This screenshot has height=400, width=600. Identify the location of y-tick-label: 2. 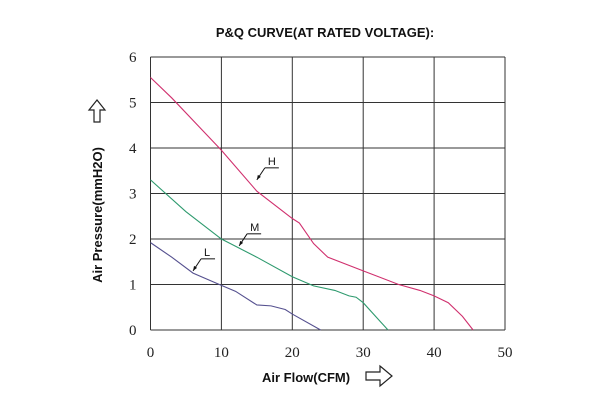
(133, 240).